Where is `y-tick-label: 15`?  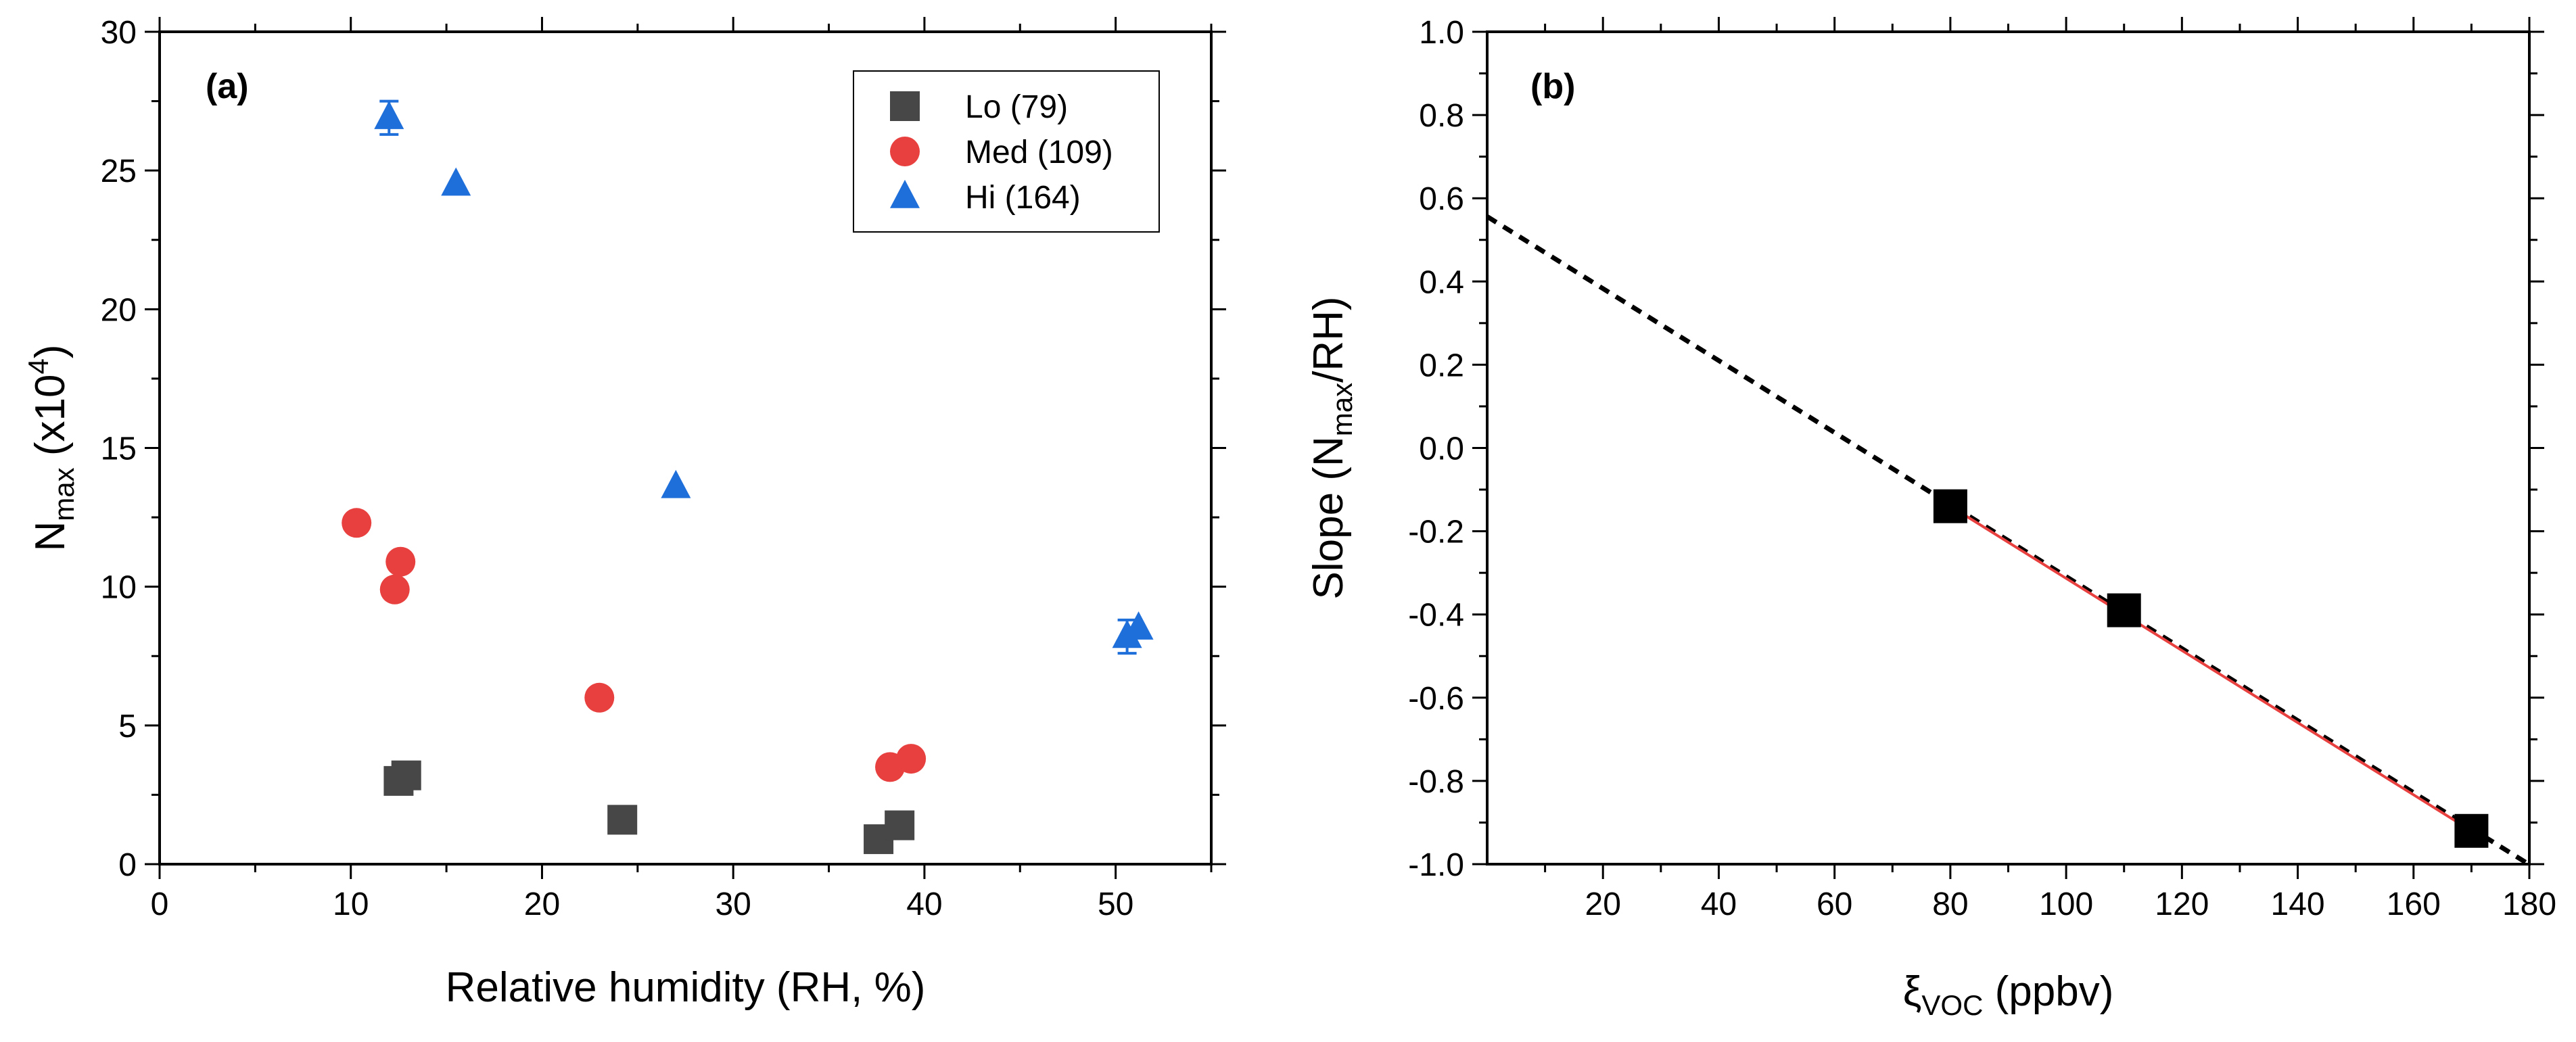
y-tick-label: 15 is located at coordinates (119, 449).